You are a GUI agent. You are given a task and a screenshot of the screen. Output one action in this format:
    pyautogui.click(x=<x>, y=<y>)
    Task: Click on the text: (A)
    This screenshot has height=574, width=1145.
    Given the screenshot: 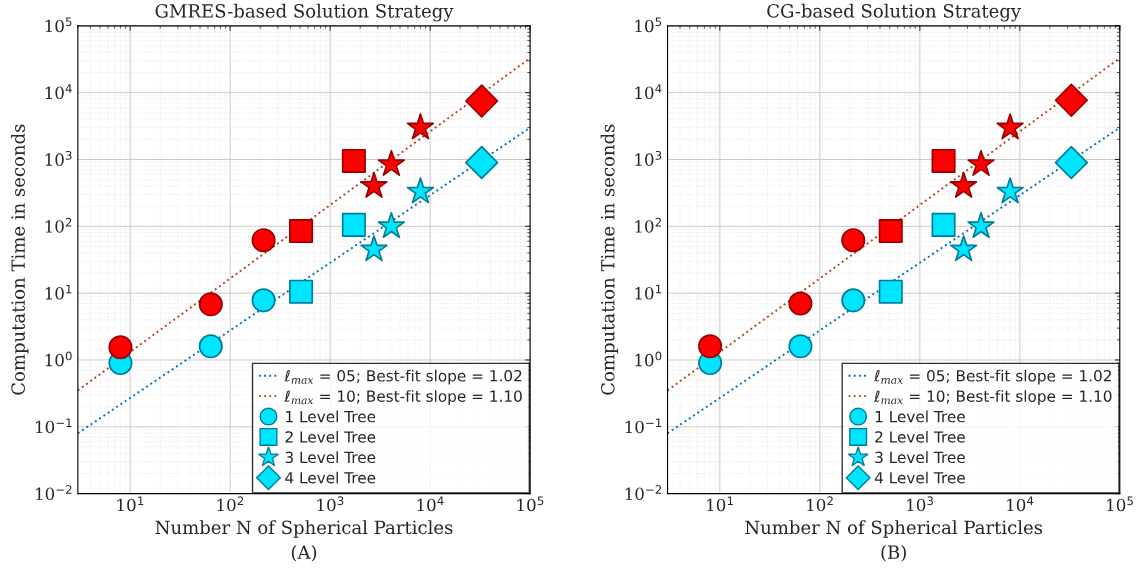 What is the action you would take?
    pyautogui.click(x=304, y=553)
    